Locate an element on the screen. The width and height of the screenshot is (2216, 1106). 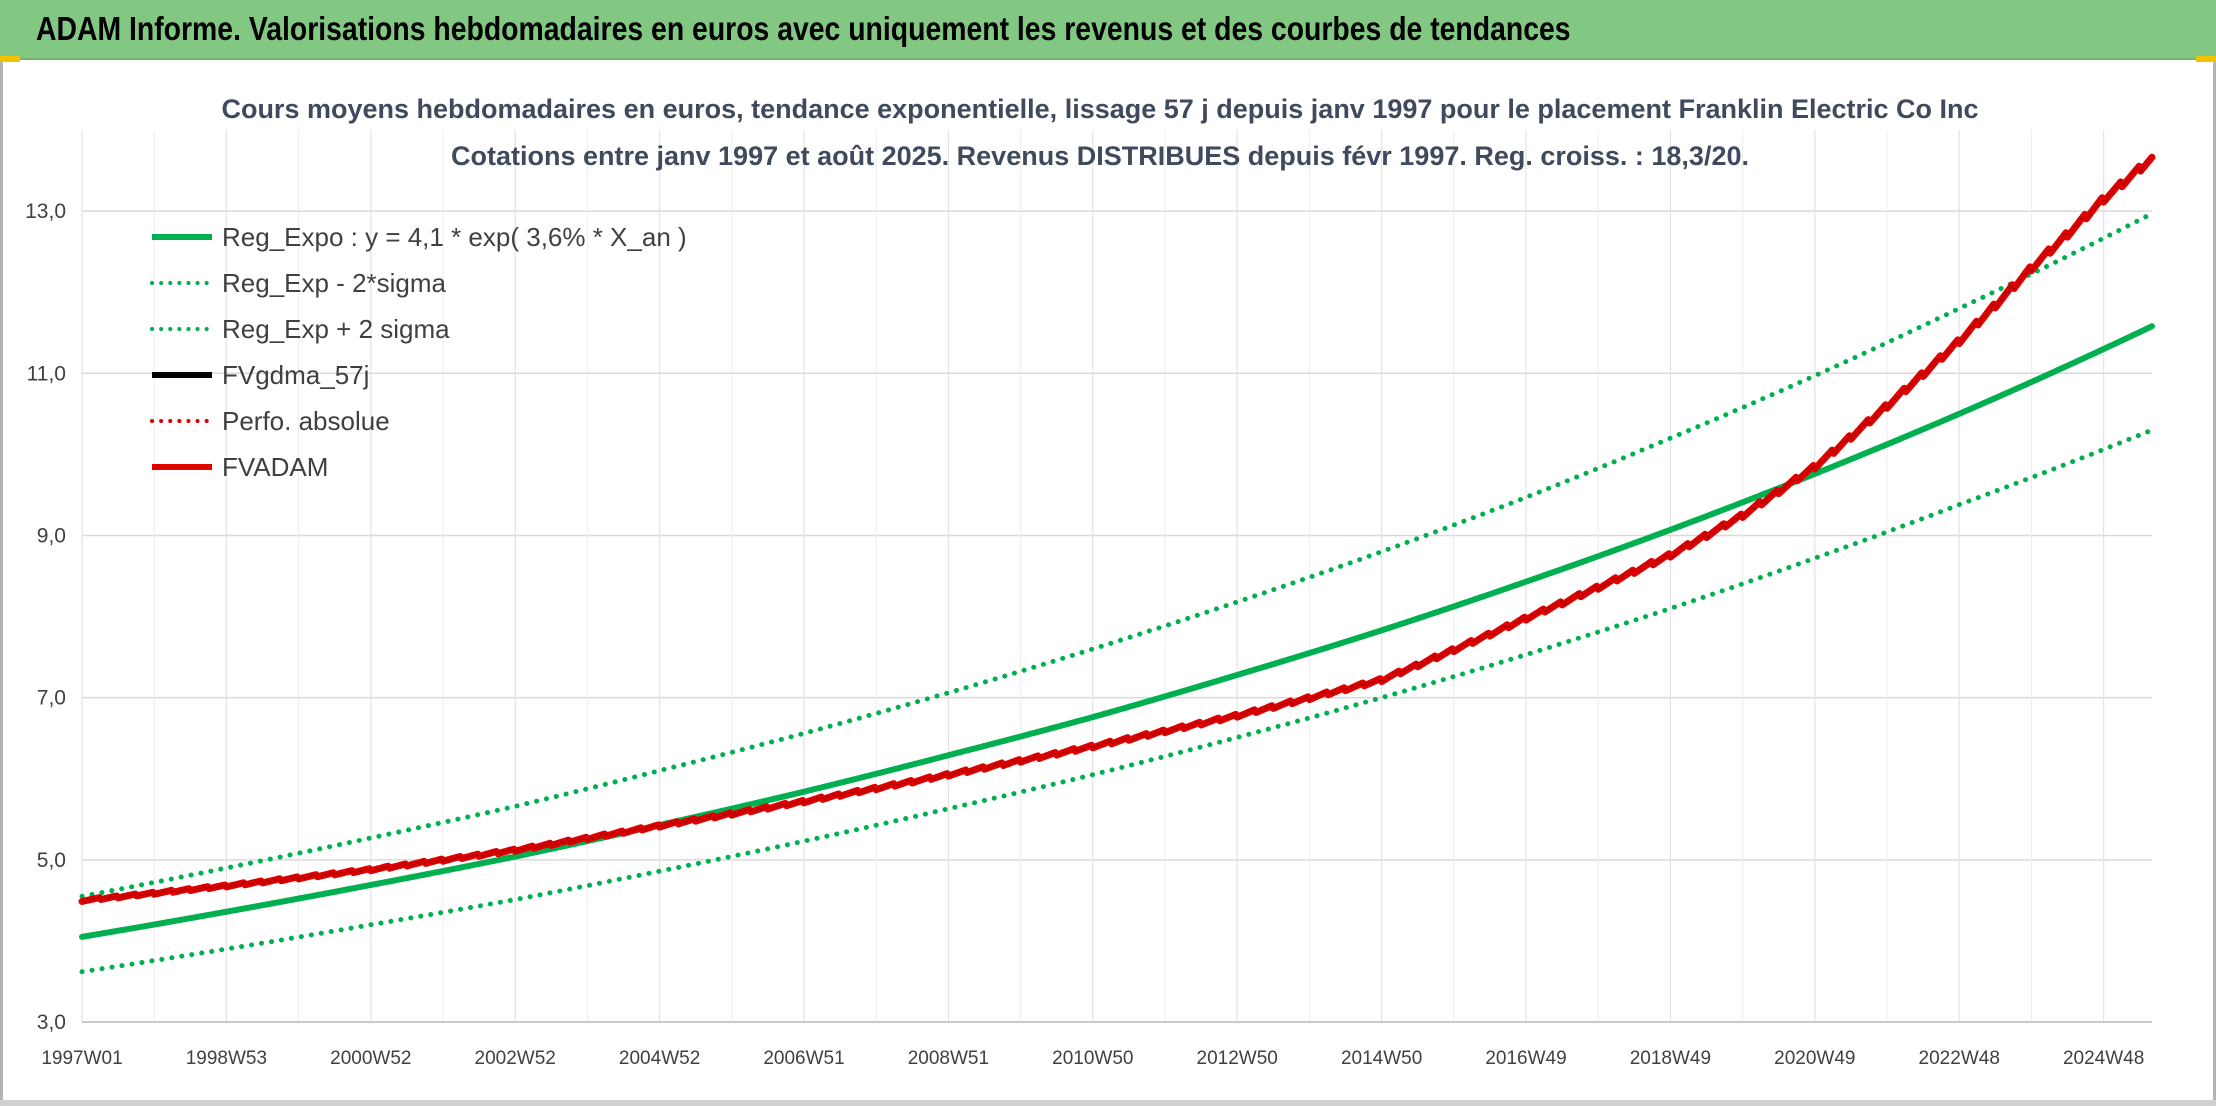
x-tick-label: 2006W51 is located at coordinates (803, 1058).